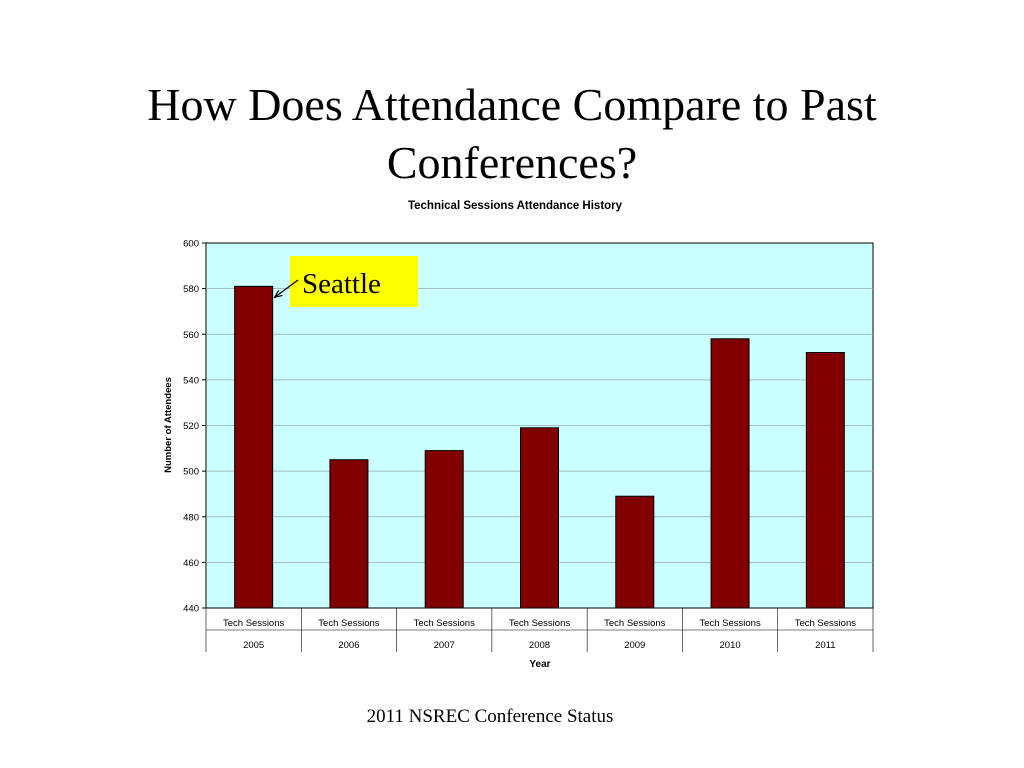  I want to click on slide-title-line-2: Conferences?, so click(512, 162).